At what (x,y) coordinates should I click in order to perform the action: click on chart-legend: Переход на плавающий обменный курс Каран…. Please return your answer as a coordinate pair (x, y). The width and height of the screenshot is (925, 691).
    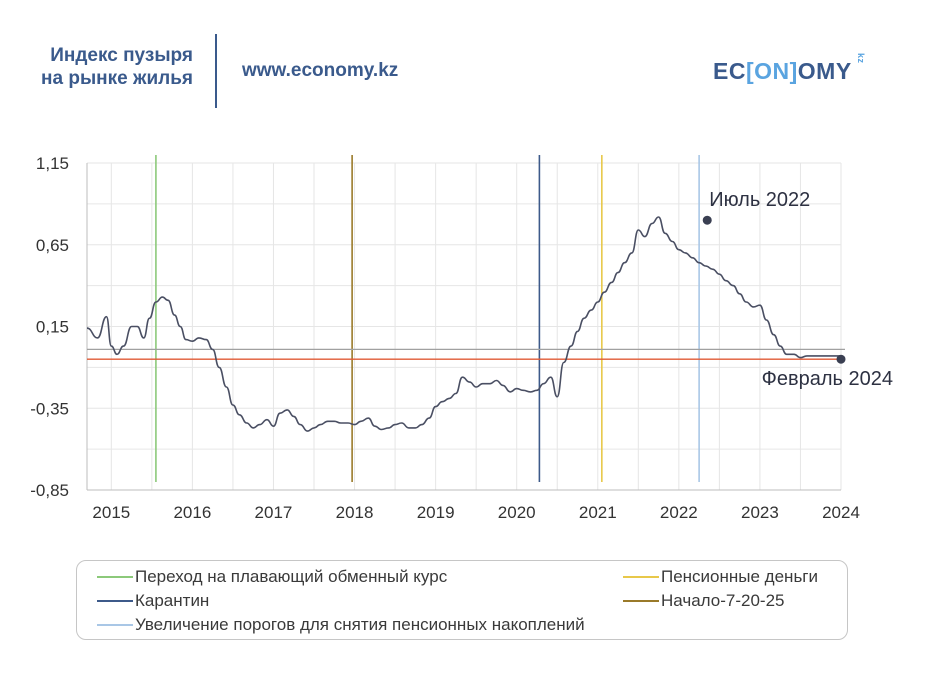
    Looking at the image, I should click on (462, 600).